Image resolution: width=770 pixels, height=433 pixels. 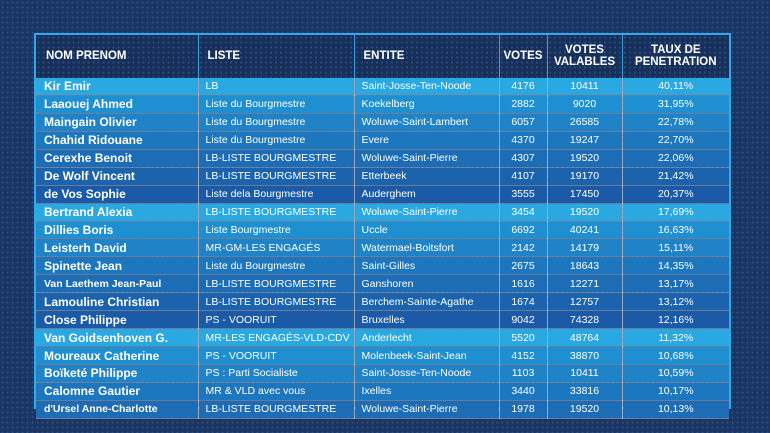 I want to click on cell-votes: 1616, so click(x=523, y=284).